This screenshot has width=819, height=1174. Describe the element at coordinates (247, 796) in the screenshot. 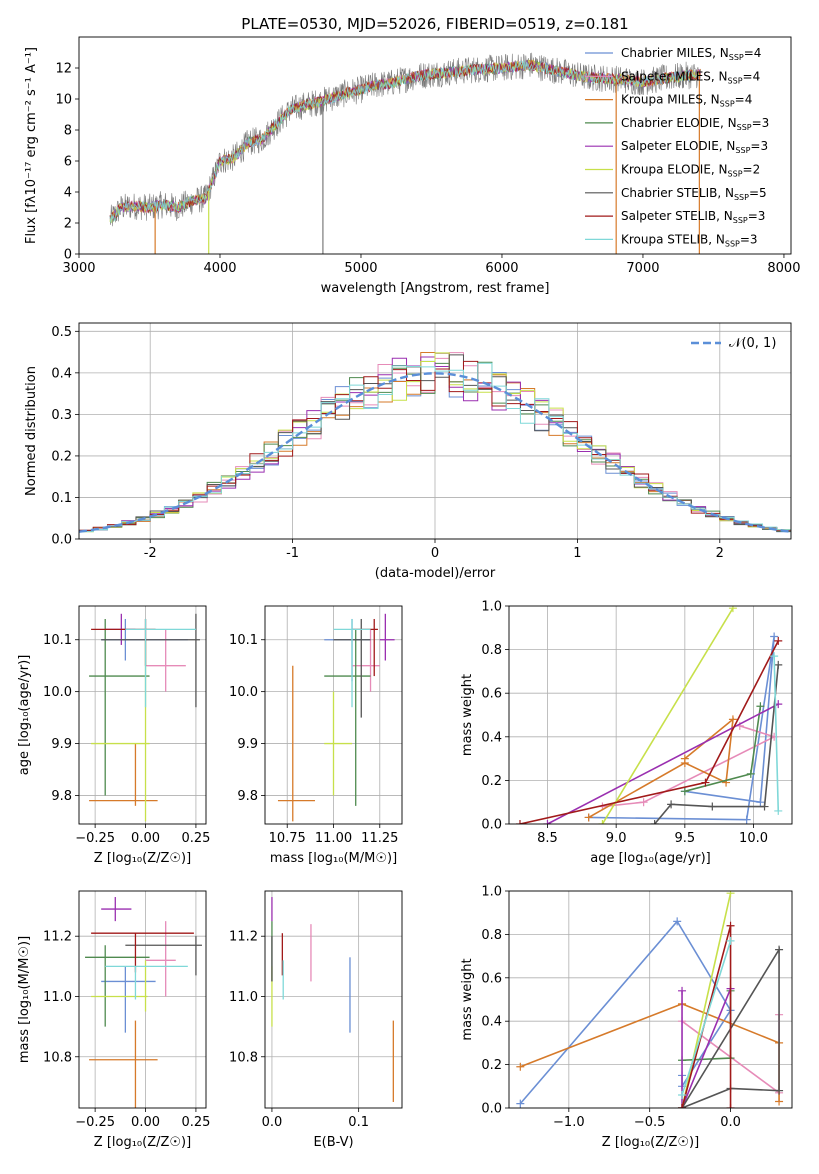

I see `y-tick-label: 9.8` at that location.